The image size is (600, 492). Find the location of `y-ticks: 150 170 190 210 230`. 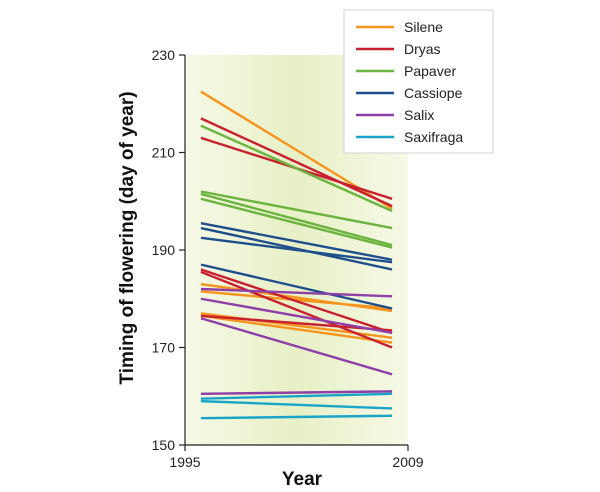

y-ticks: 150 170 190 210 230 is located at coordinates (168, 250).